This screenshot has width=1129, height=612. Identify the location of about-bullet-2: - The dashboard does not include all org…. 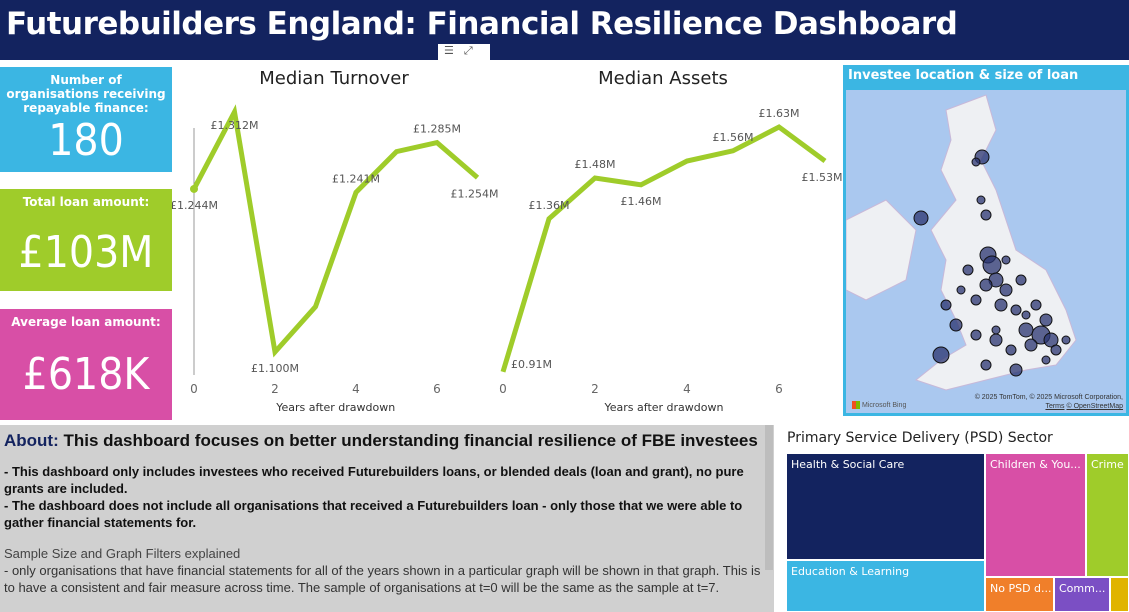
(373, 514).